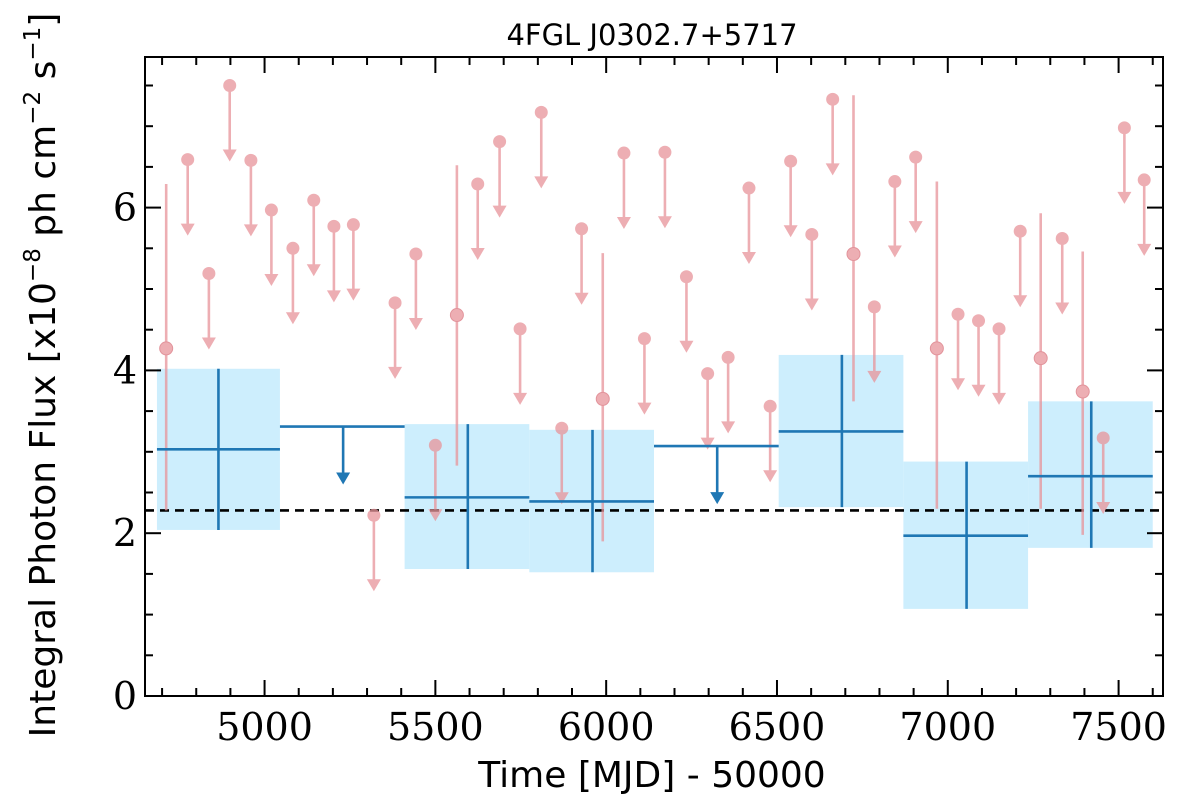 The height and width of the screenshot is (800, 1200). What do you see at coordinates (43, 509) in the screenshot?
I see `y-axis-label-prefix: Integral Photon Flux [x10` at bounding box center [43, 509].